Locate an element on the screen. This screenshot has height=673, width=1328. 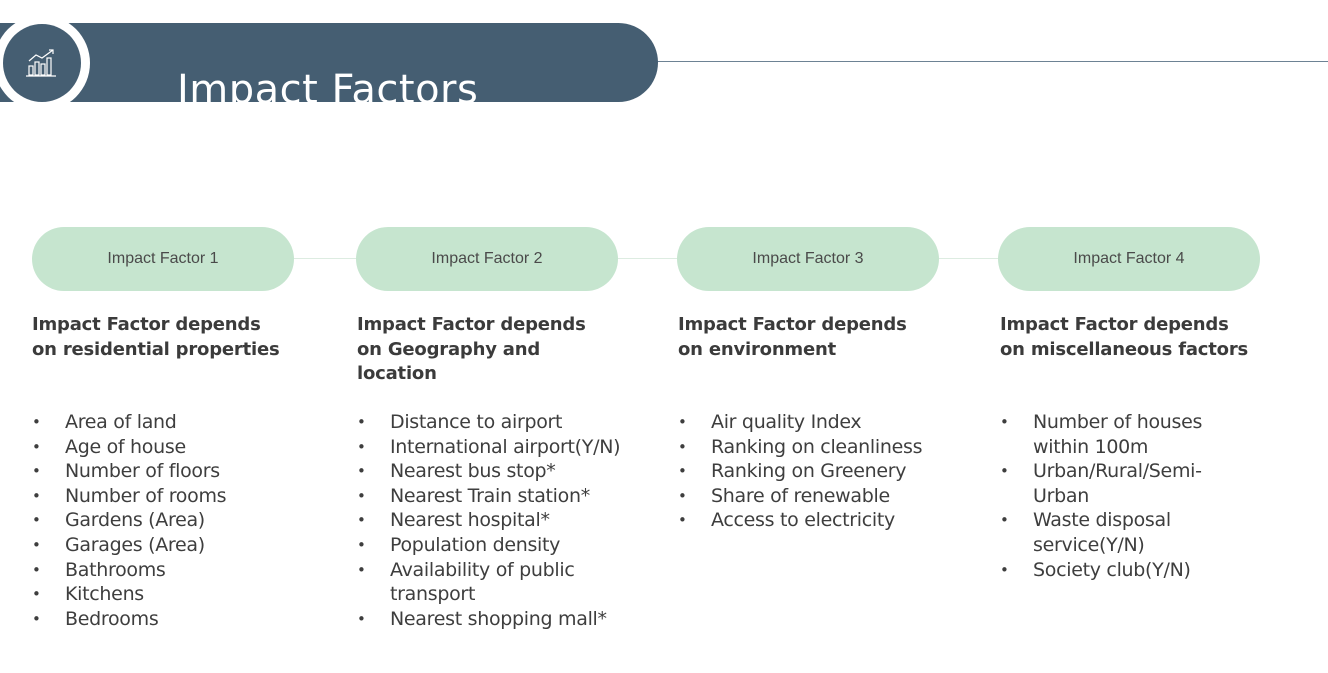
list-item: Age of house is located at coordinates (167, 447).